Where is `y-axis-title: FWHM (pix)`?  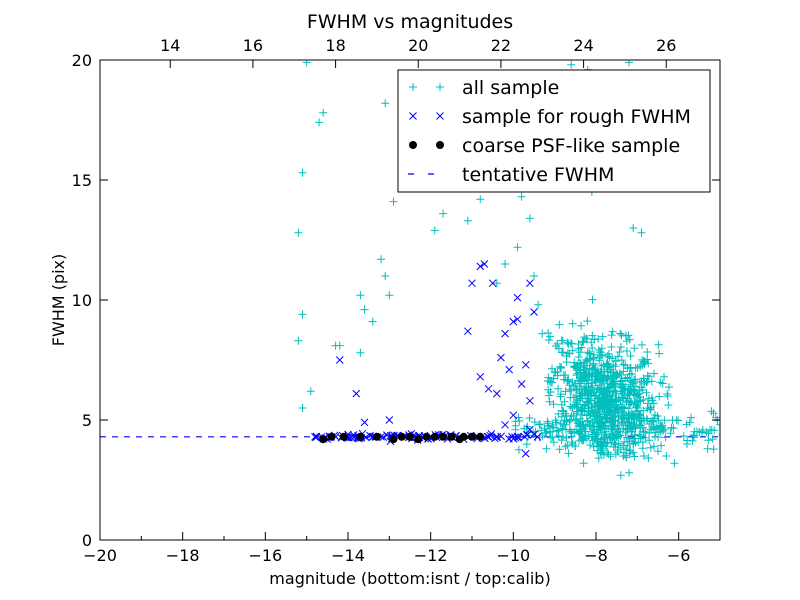 y-axis-title: FWHM (pix) is located at coordinates (58, 300).